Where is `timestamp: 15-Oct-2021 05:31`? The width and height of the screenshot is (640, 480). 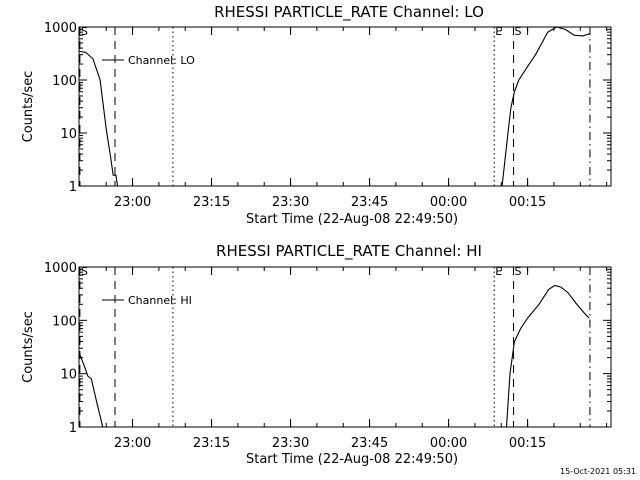
timestamp: 15-Oct-2021 05:31 is located at coordinates (598, 471).